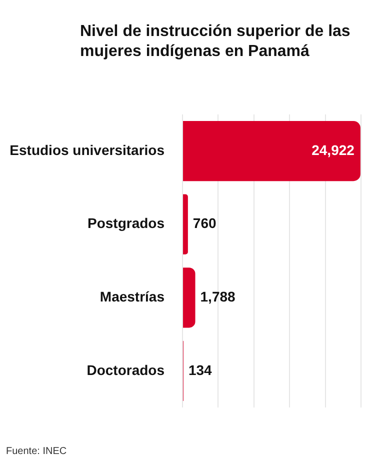 The height and width of the screenshot is (469, 375). I want to click on y-tick-label: Postgrados, so click(126, 223).